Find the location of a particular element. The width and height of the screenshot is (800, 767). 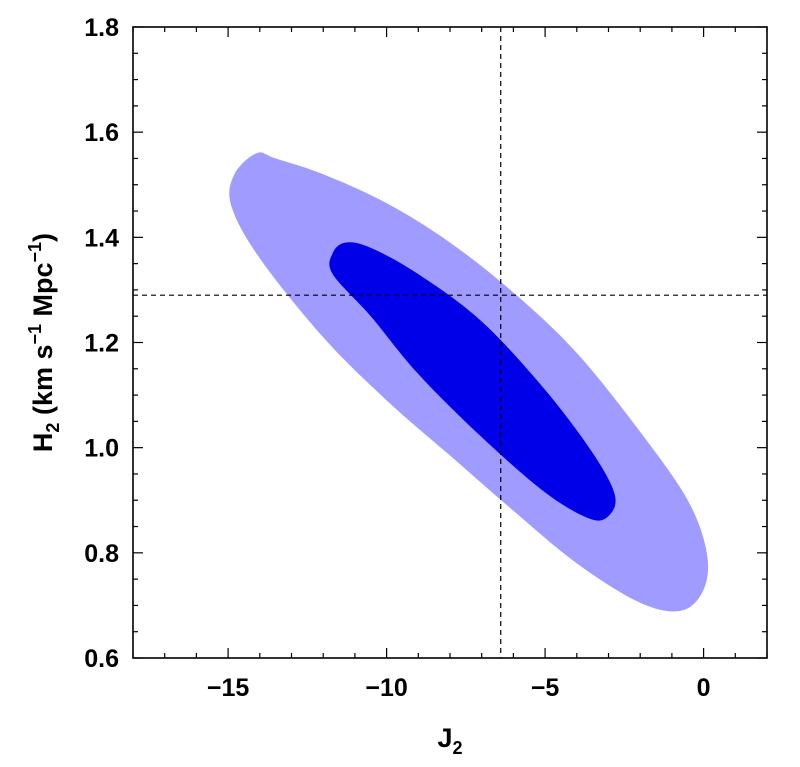

y-tick-label: 1.8 is located at coordinates (101, 28).